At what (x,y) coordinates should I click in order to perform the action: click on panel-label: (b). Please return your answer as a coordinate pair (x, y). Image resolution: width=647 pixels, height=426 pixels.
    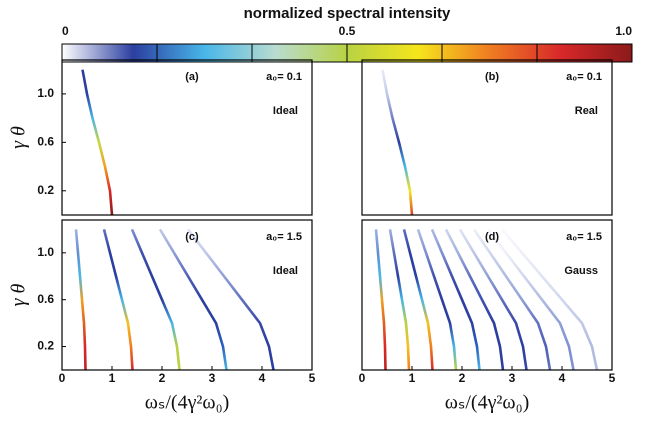
    Looking at the image, I should click on (492, 77).